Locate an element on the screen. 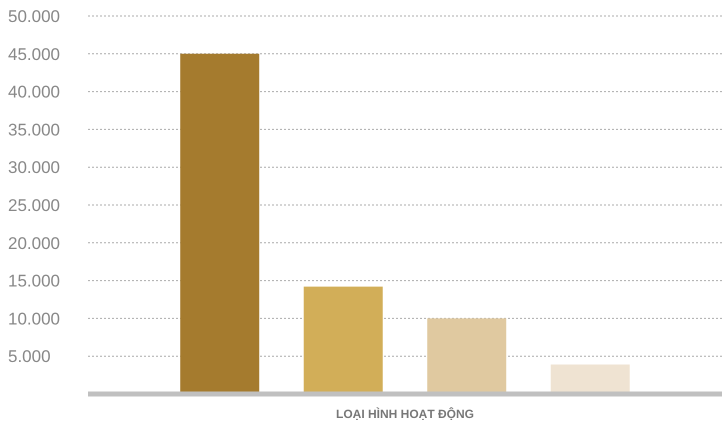 This screenshot has height=428, width=722. y-tick-label: 30.000 is located at coordinates (34, 168).